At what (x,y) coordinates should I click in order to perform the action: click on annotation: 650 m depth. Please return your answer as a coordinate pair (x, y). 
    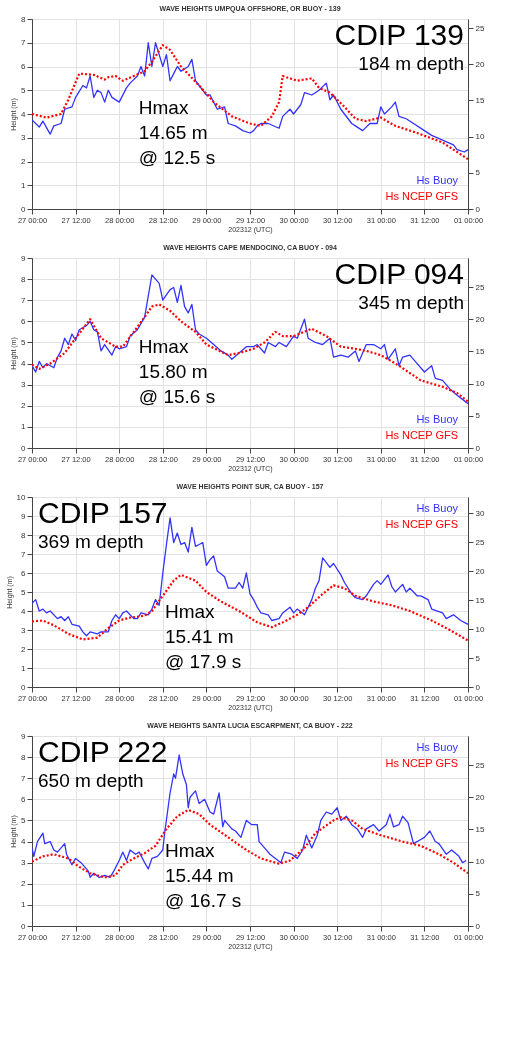
    Looking at the image, I should click on (91, 780).